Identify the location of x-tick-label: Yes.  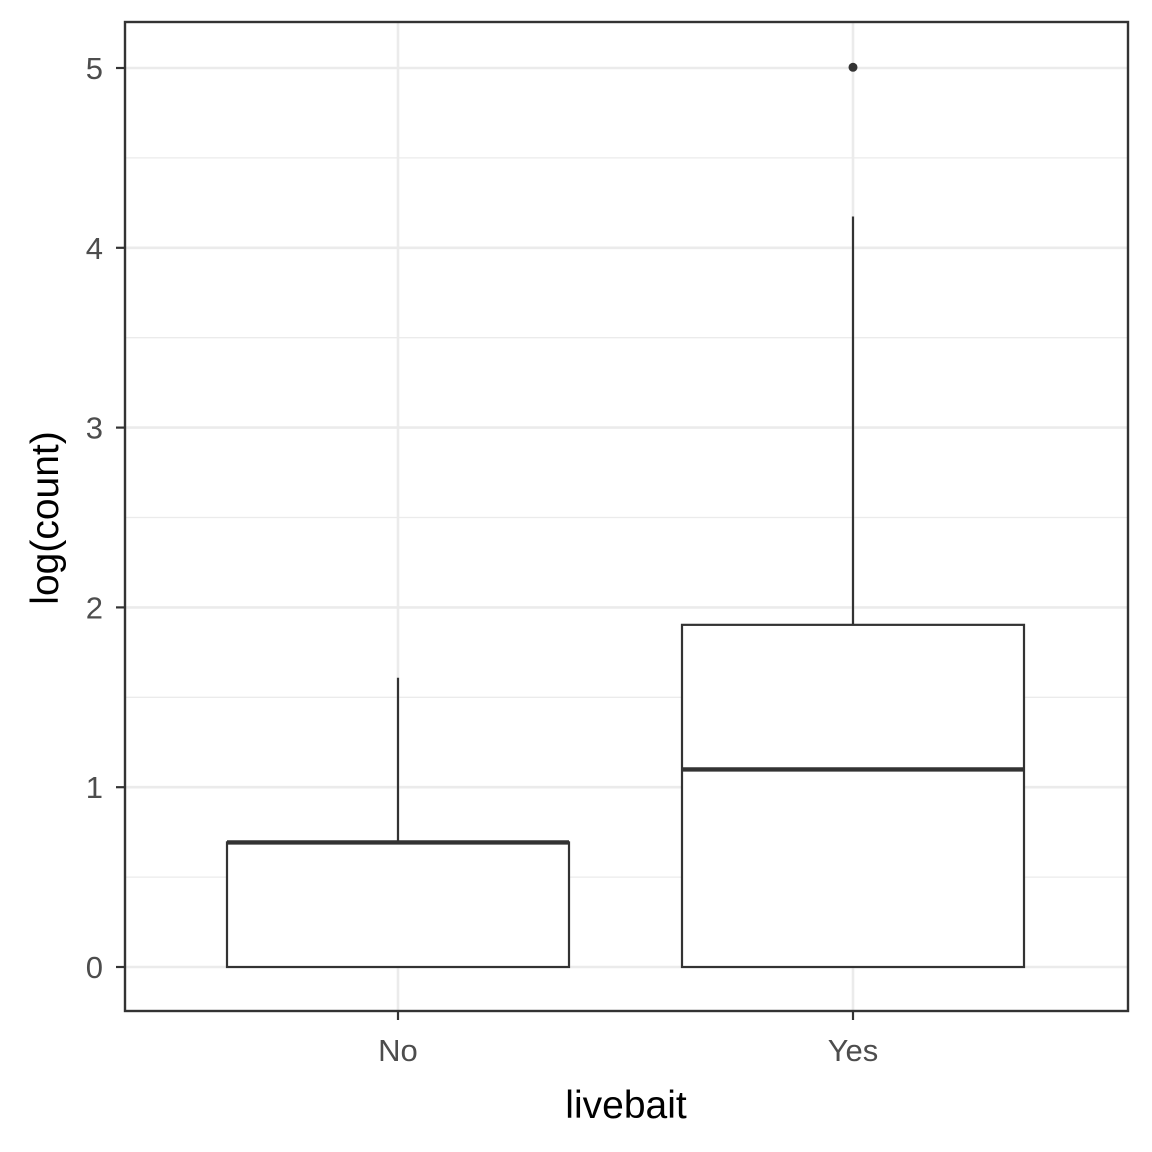
(853, 1050).